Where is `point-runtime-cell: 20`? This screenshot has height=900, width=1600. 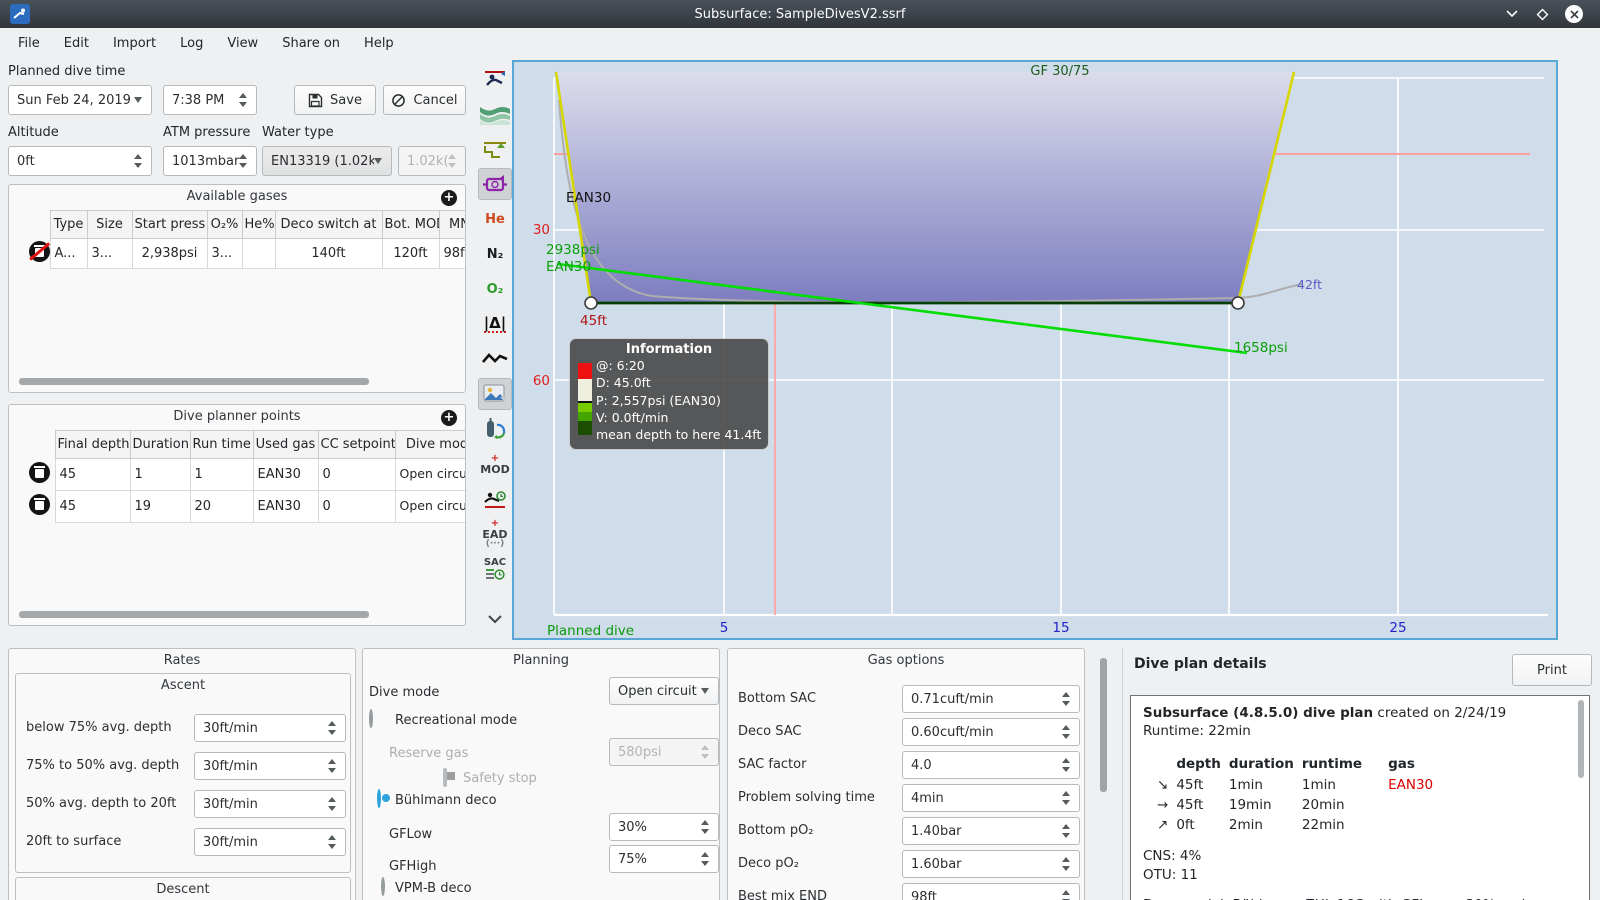
point-runtime-cell: 20 is located at coordinates (221, 506).